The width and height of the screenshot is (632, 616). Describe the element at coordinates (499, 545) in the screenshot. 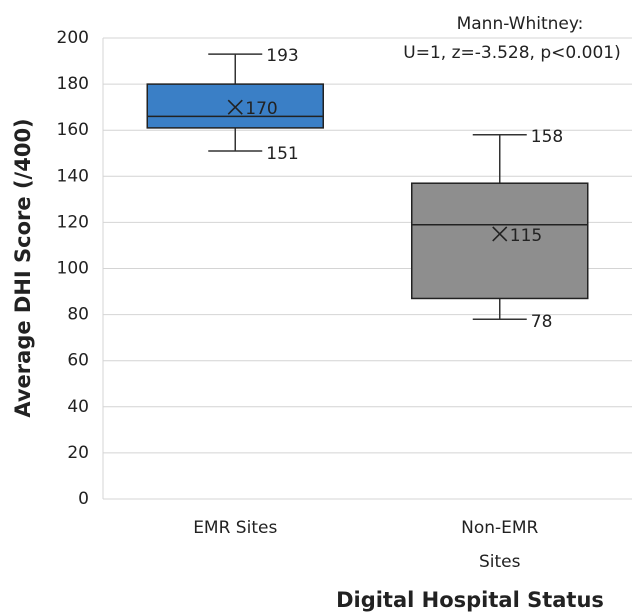

I see `x-tick-label: Non-EMR Sites` at that location.